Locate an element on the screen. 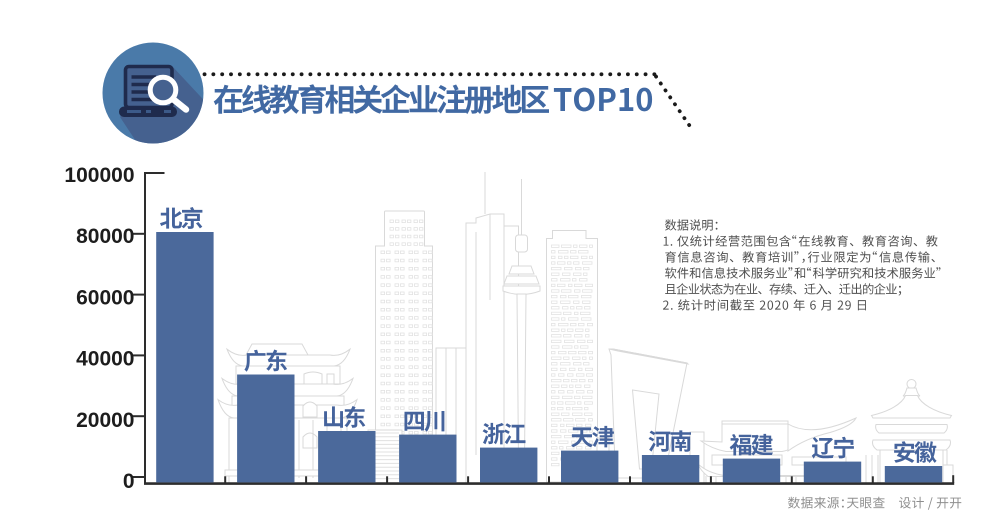  svg-text: 100000 is located at coordinates (99, 175).